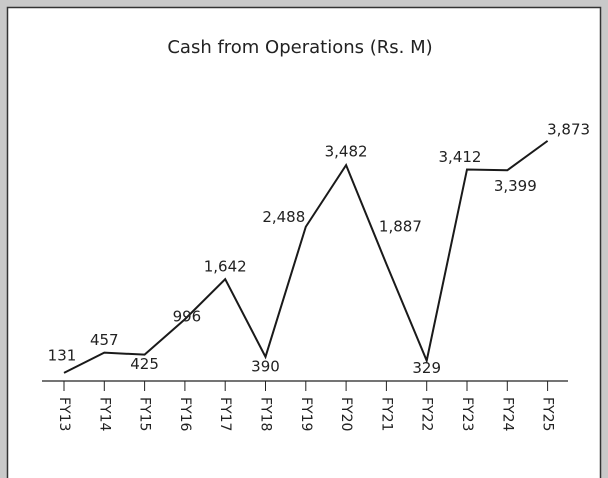 This screenshot has height=478, width=608. What do you see at coordinates (346, 152) in the screenshot?
I see `data-label: 3,482` at bounding box center [346, 152].